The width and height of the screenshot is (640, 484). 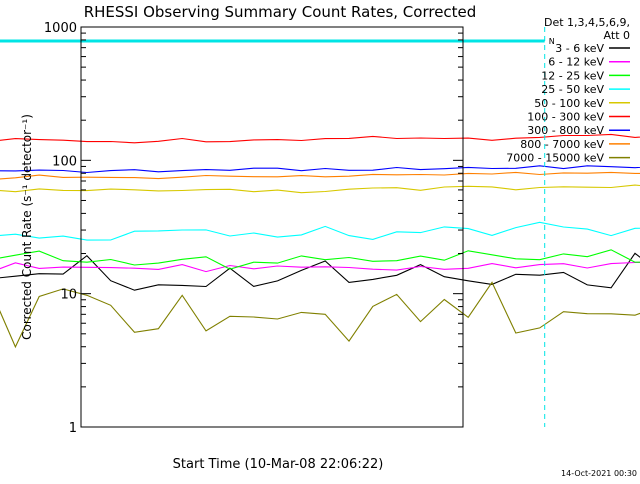 What do you see at coordinates (64, 161) in the screenshot?
I see `y-tick-label: 100` at bounding box center [64, 161].